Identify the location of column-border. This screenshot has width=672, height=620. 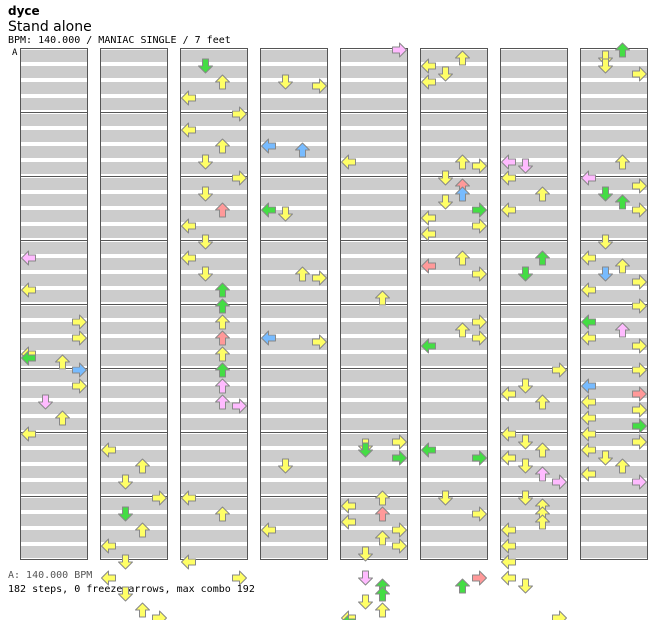
(134, 304).